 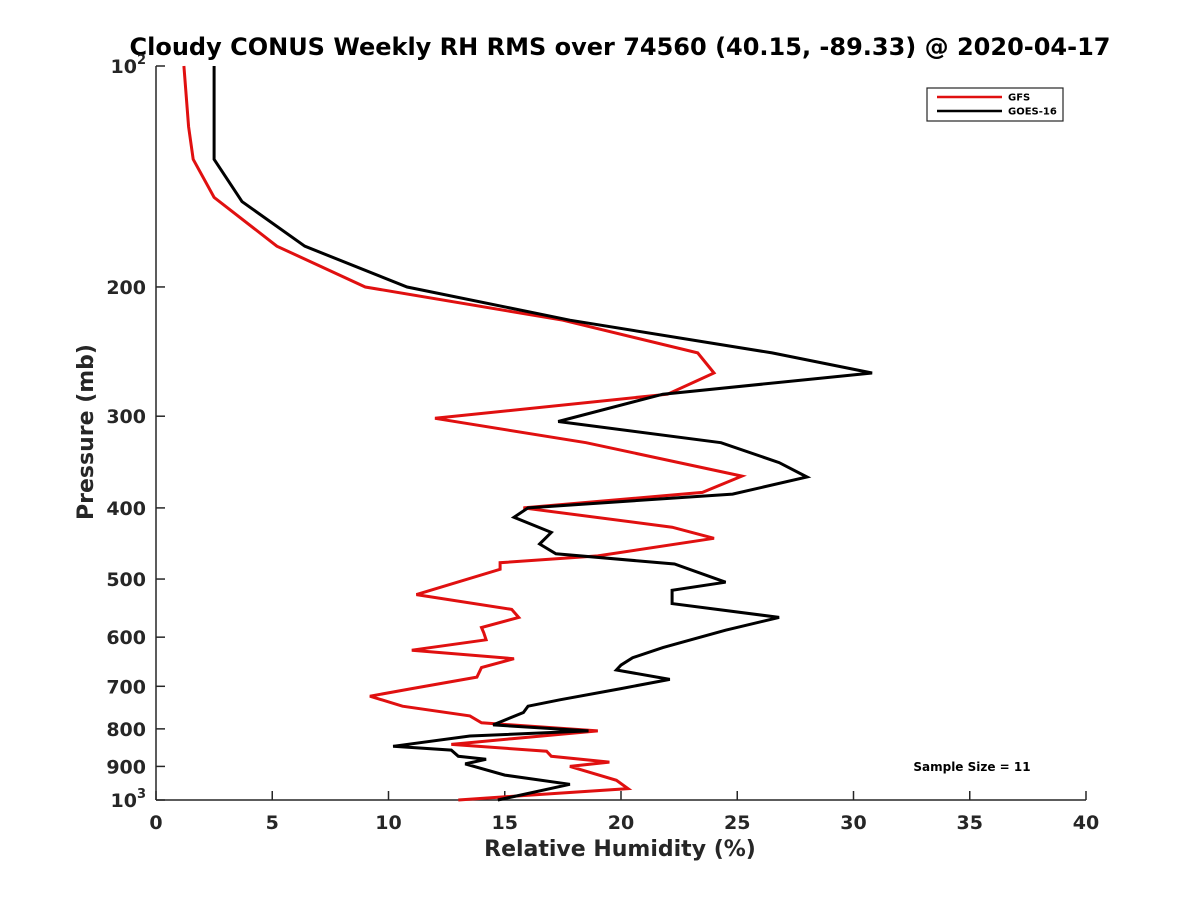 I want to click on y-tick-label: 900, so click(x=126, y=767).